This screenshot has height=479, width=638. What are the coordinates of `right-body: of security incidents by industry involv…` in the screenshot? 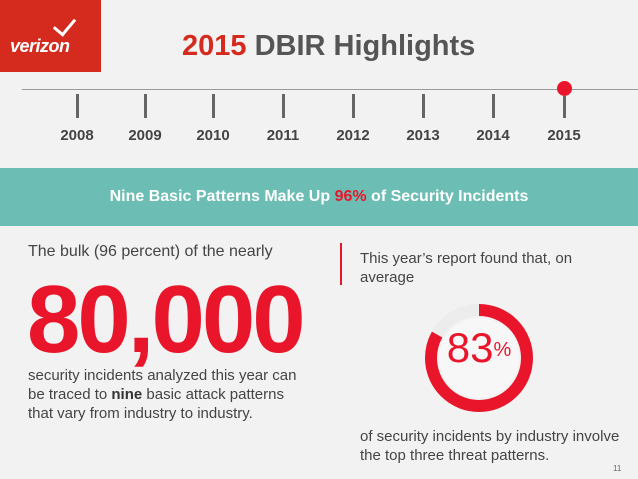 It's located at (490, 446).